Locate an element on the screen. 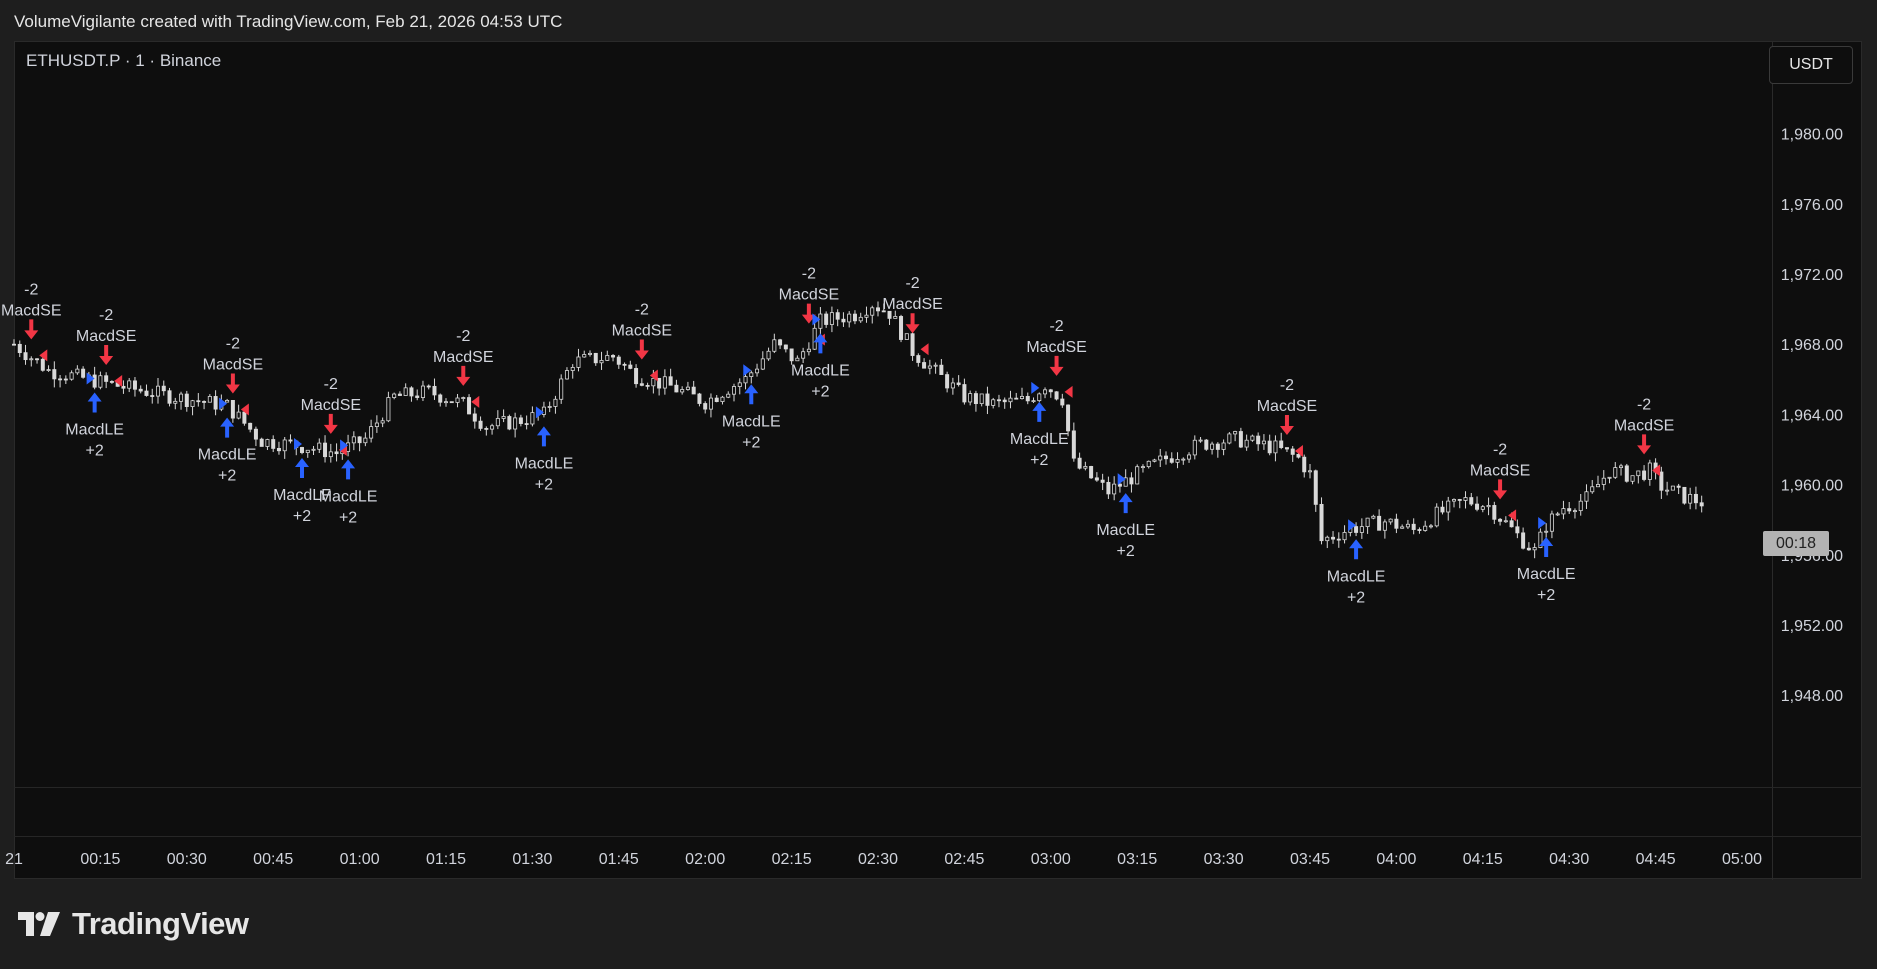 Image resolution: width=1877 pixels, height=969 pixels. symbol-legend: ETHUSDT.P · 1 · Binance is located at coordinates (124, 60).